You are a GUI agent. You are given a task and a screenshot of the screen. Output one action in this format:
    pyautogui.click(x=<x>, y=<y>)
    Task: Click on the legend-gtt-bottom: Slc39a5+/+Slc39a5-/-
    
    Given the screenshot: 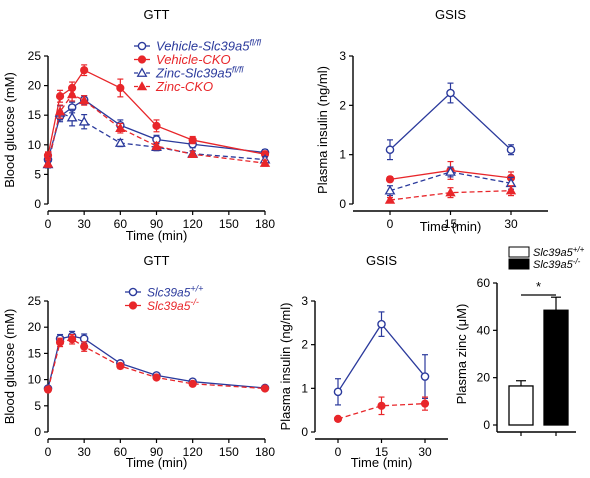 What is the action you would take?
    pyautogui.click(x=164, y=298)
    